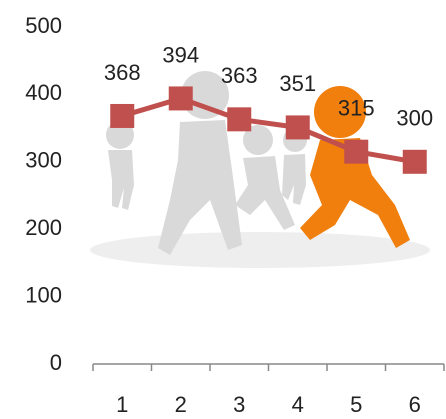 The width and height of the screenshot is (446, 419). Describe the element at coordinates (122, 72) in the screenshot. I see `data-label: 368` at that location.